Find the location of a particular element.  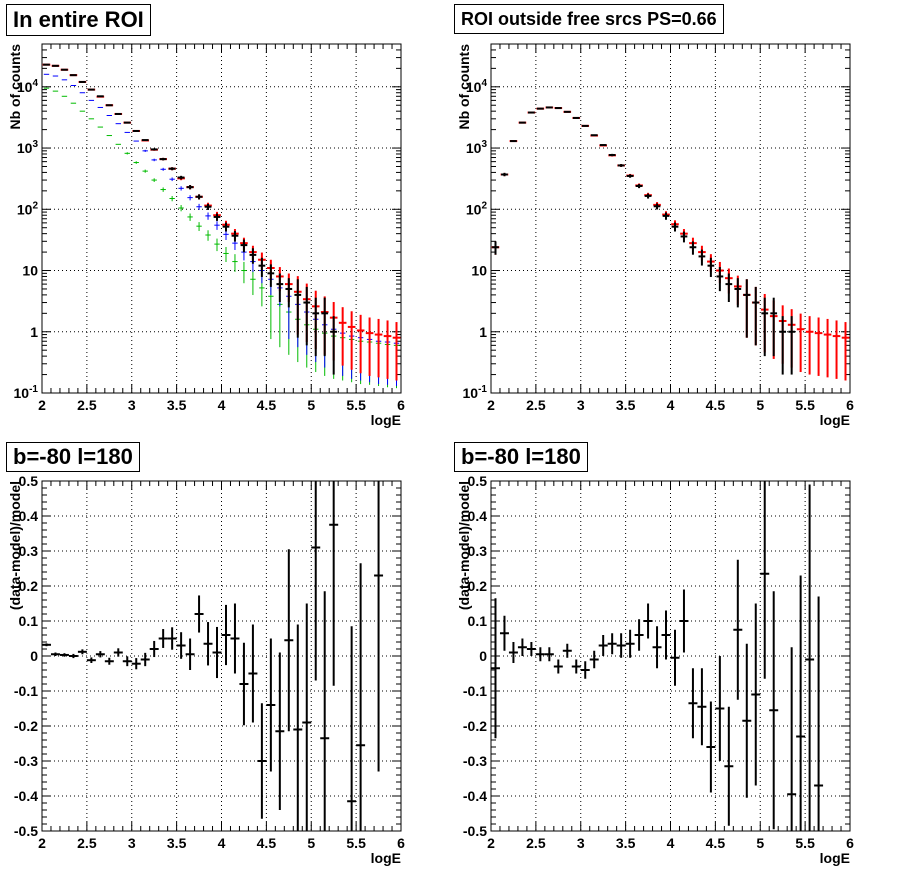

panel-1-title: In entire ROI is located at coordinates (78, 20).